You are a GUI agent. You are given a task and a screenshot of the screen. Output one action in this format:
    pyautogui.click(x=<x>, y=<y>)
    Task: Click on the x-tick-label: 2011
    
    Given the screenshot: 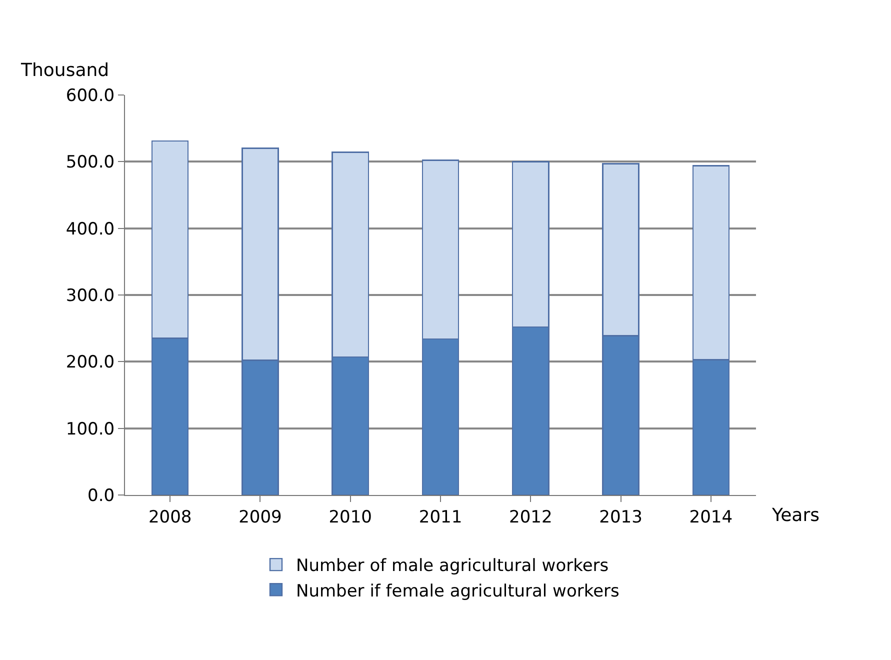 What is the action you would take?
    pyautogui.click(x=440, y=517)
    